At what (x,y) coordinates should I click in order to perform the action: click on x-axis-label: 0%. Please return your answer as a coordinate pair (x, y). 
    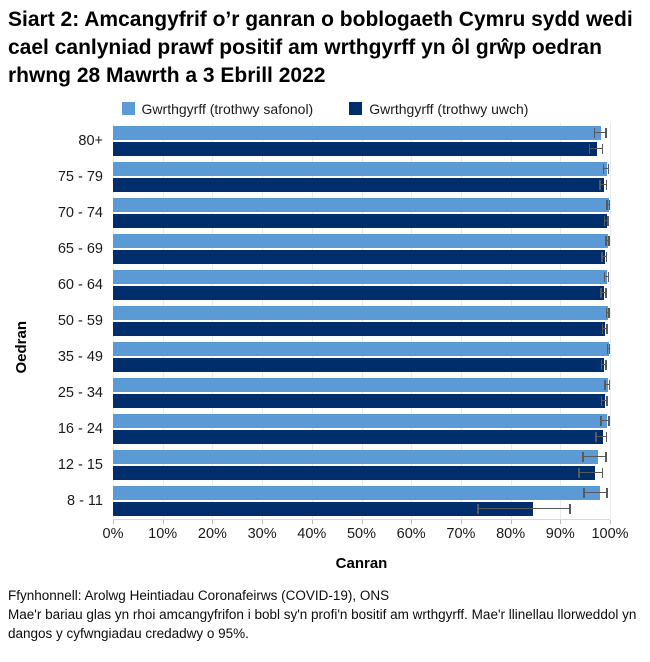
    Looking at the image, I should click on (113, 533).